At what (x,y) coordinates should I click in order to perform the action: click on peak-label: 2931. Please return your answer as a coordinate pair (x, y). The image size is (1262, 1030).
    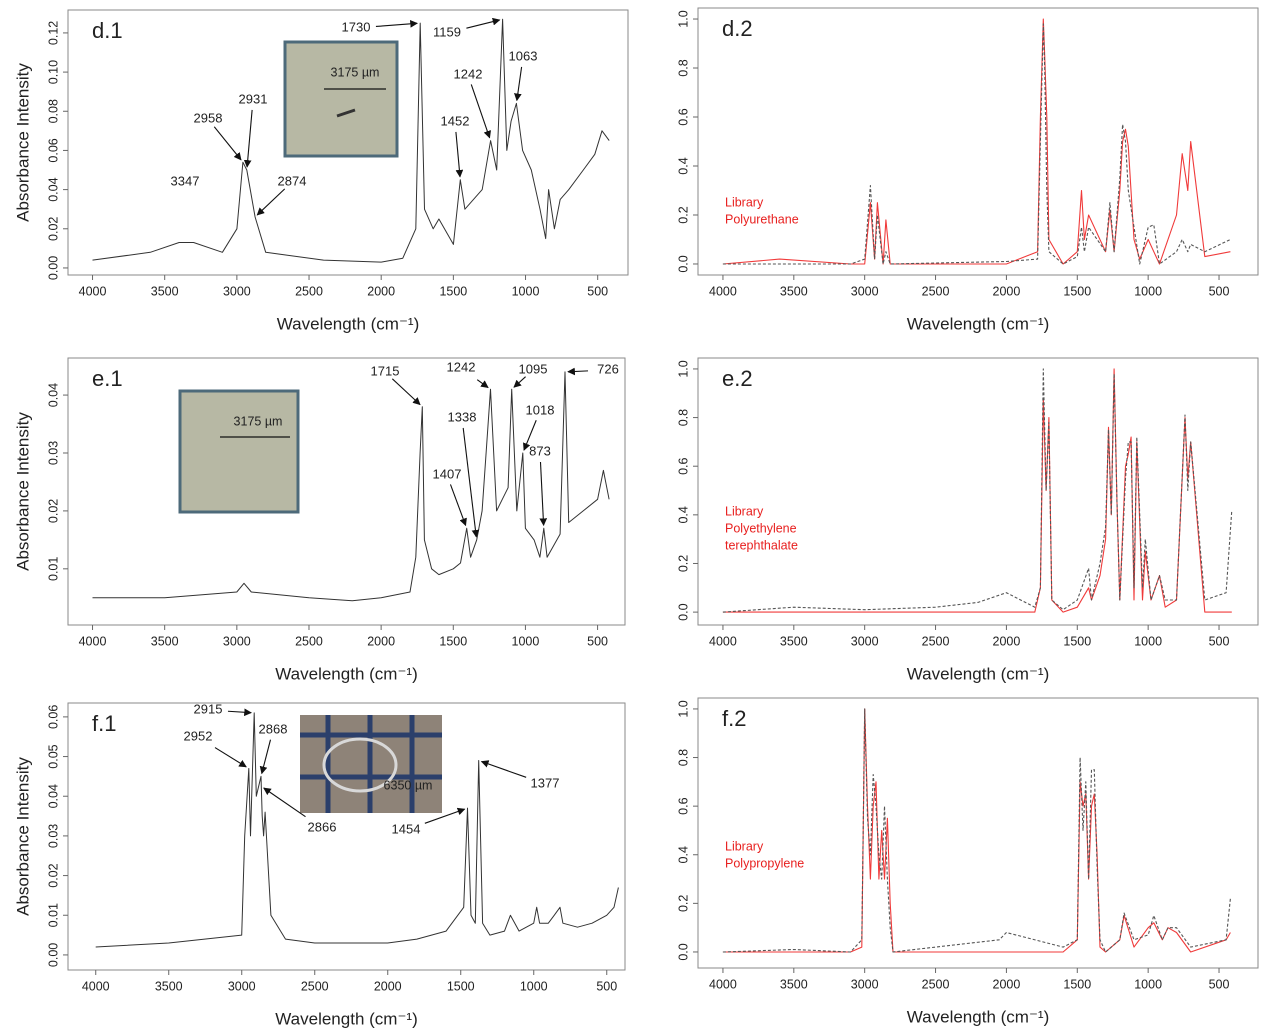
    Looking at the image, I should click on (253, 98).